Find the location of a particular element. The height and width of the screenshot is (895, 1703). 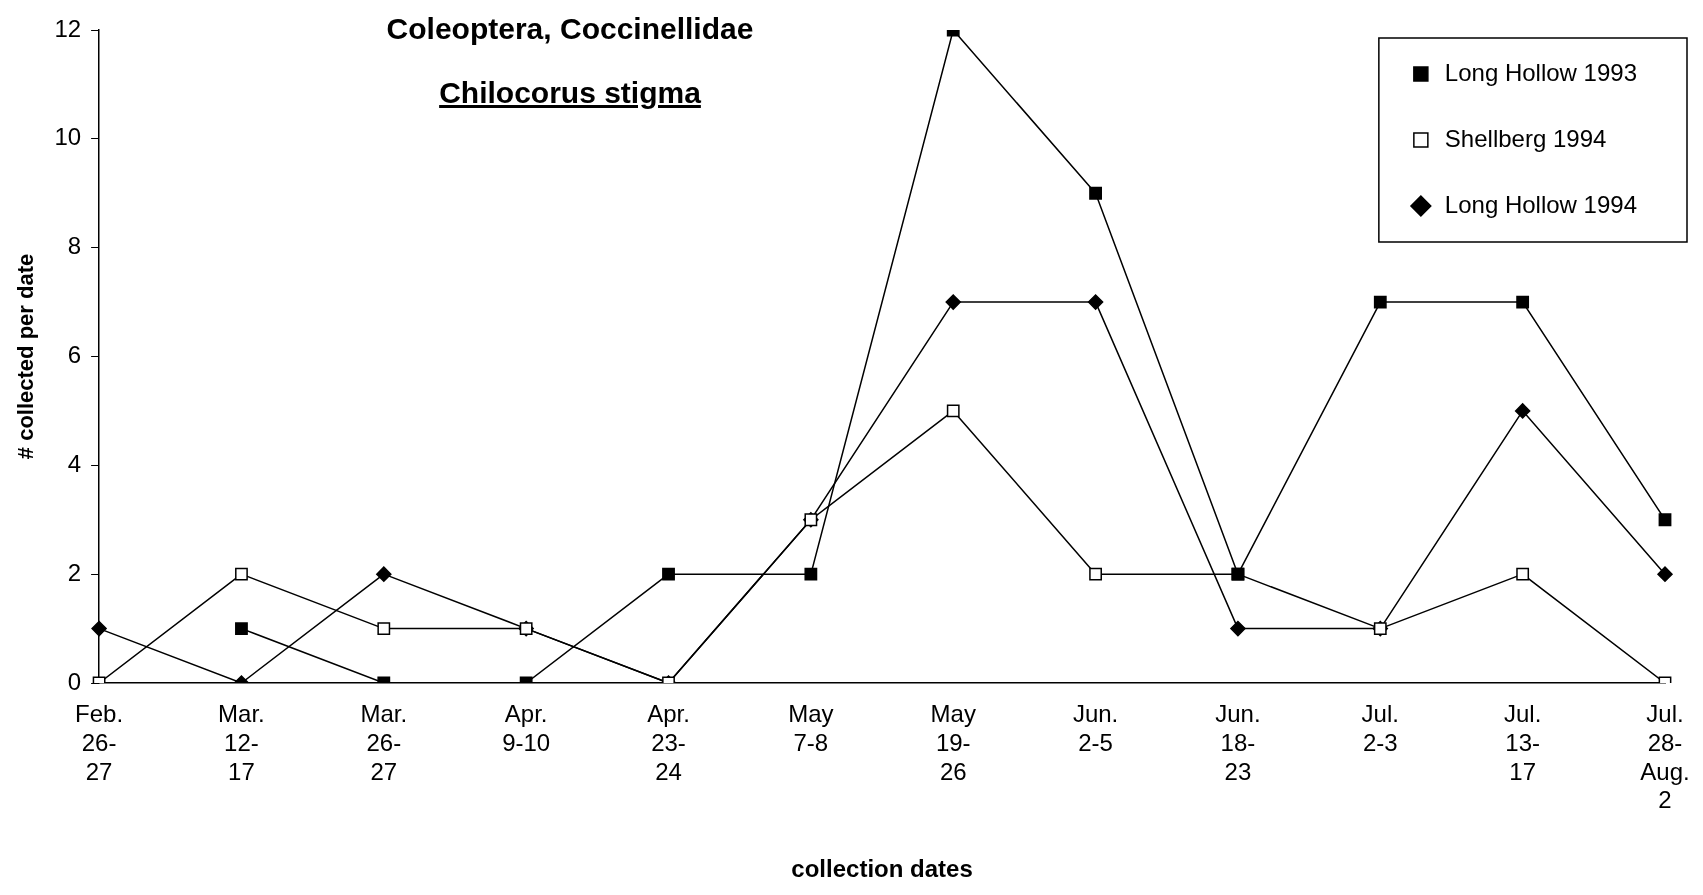

y-axis-title: # collected per date is located at coordinates (26, 356).